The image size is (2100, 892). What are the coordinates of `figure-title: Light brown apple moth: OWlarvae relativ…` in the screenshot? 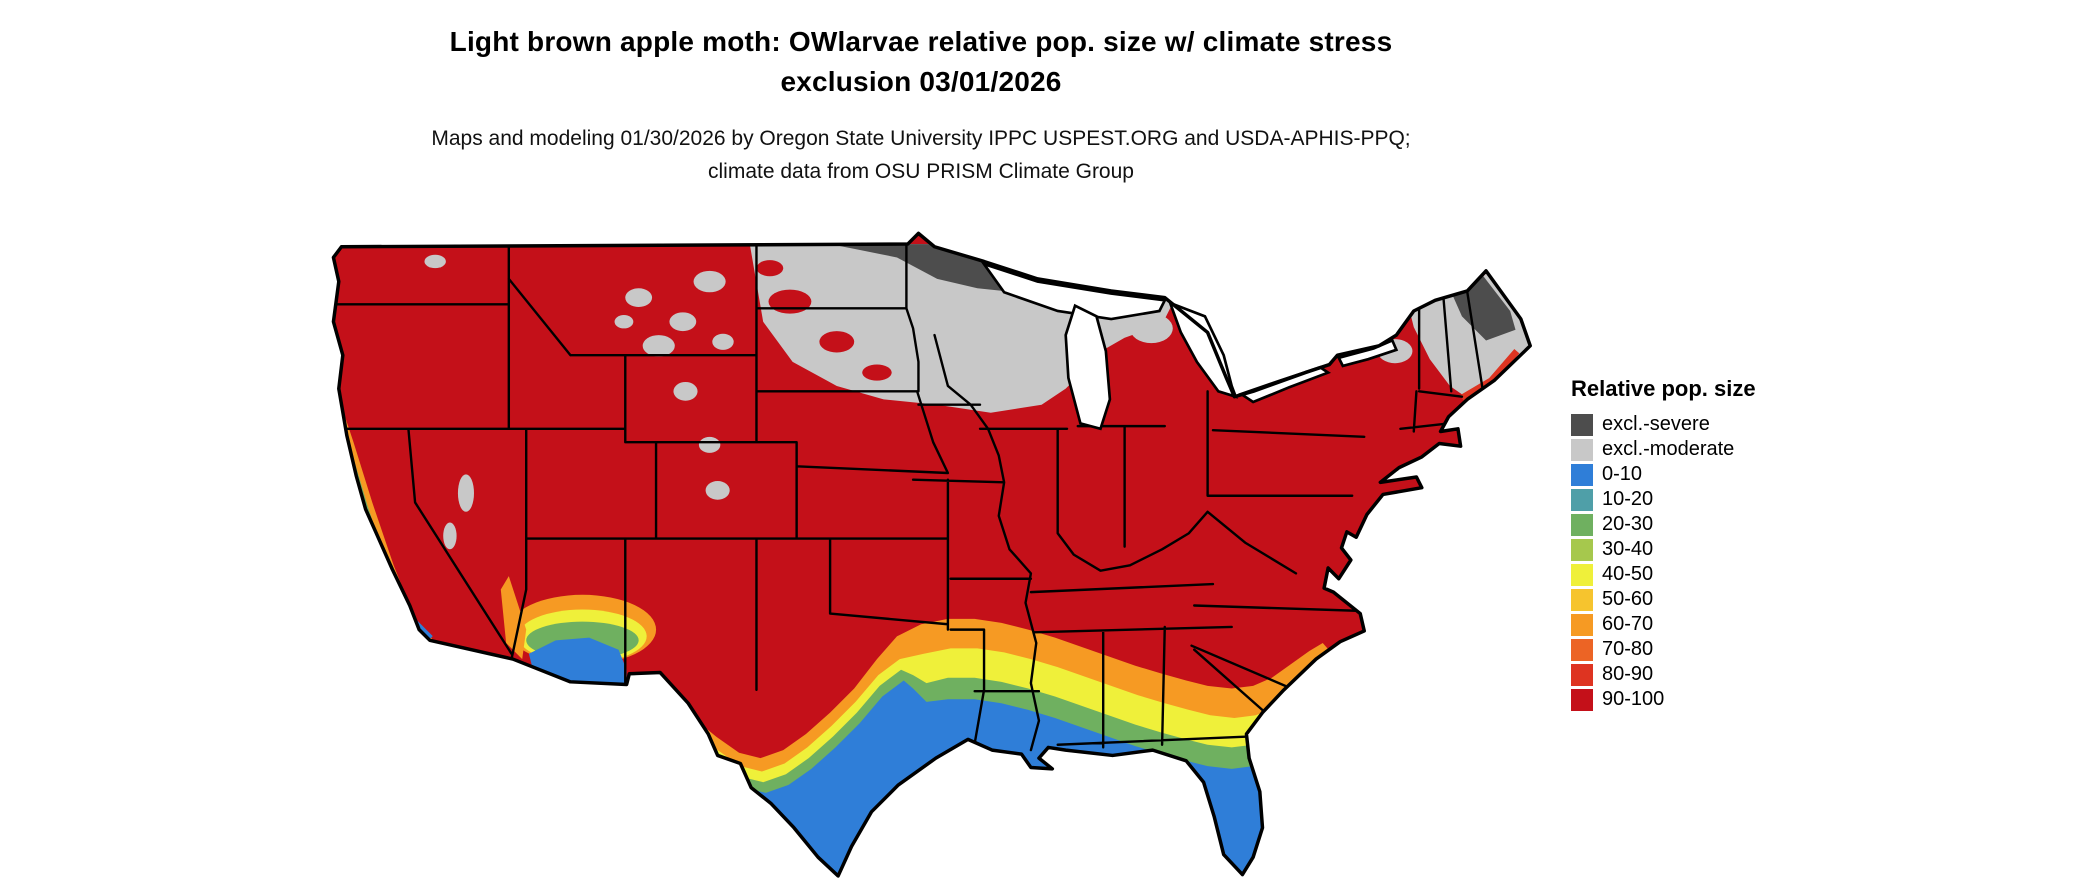 It's located at (921, 61).